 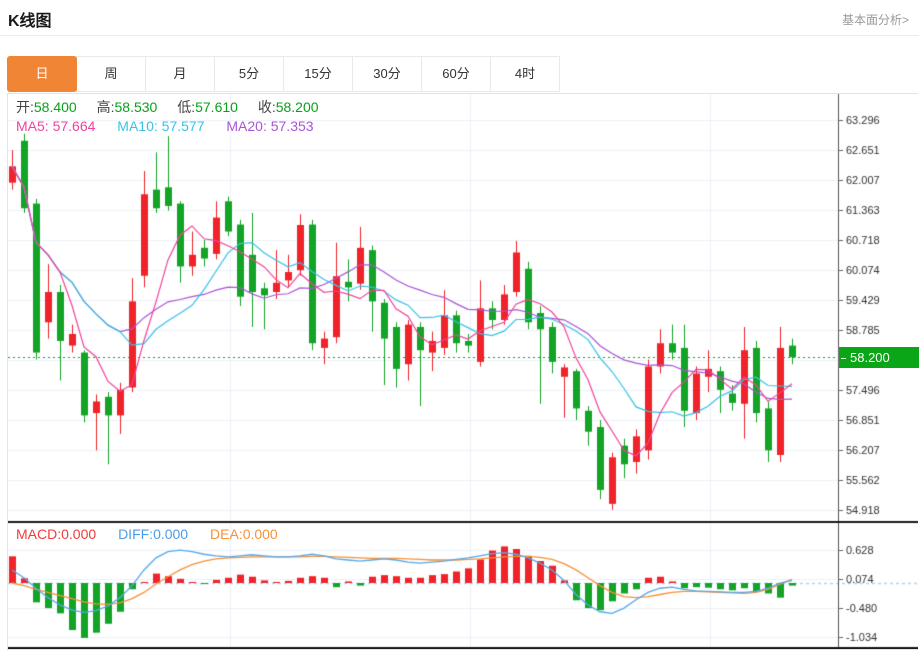 What do you see at coordinates (292, 126) in the screenshot?
I see `ma20-value: 57.353` at bounding box center [292, 126].